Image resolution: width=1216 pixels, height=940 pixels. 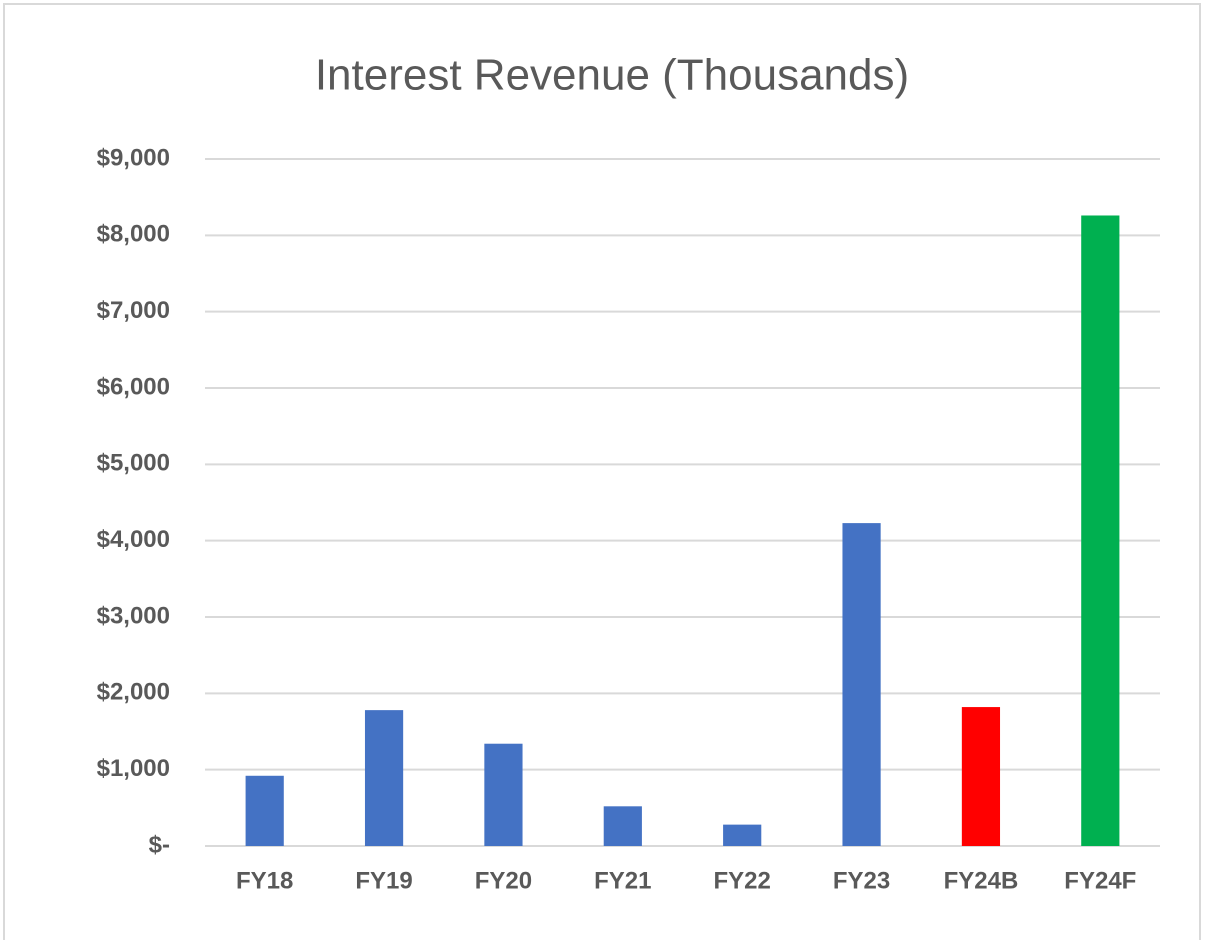 I want to click on x-tick-label: FY19, so click(x=383, y=880).